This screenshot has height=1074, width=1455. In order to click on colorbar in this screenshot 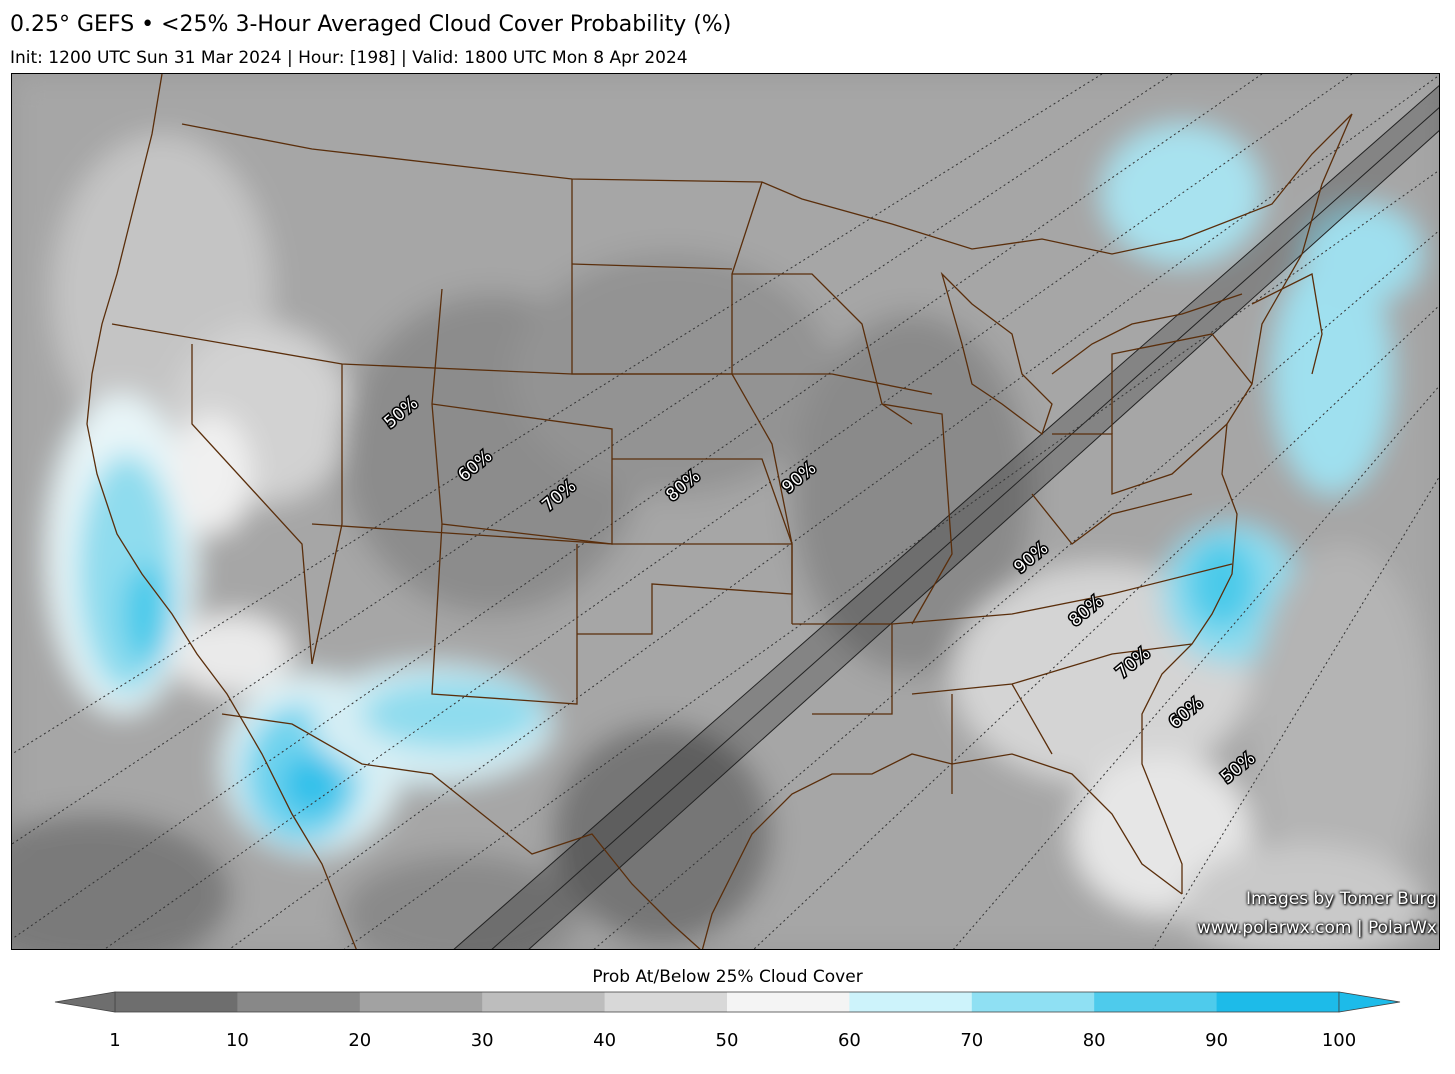, I will do `click(727, 1002)`.